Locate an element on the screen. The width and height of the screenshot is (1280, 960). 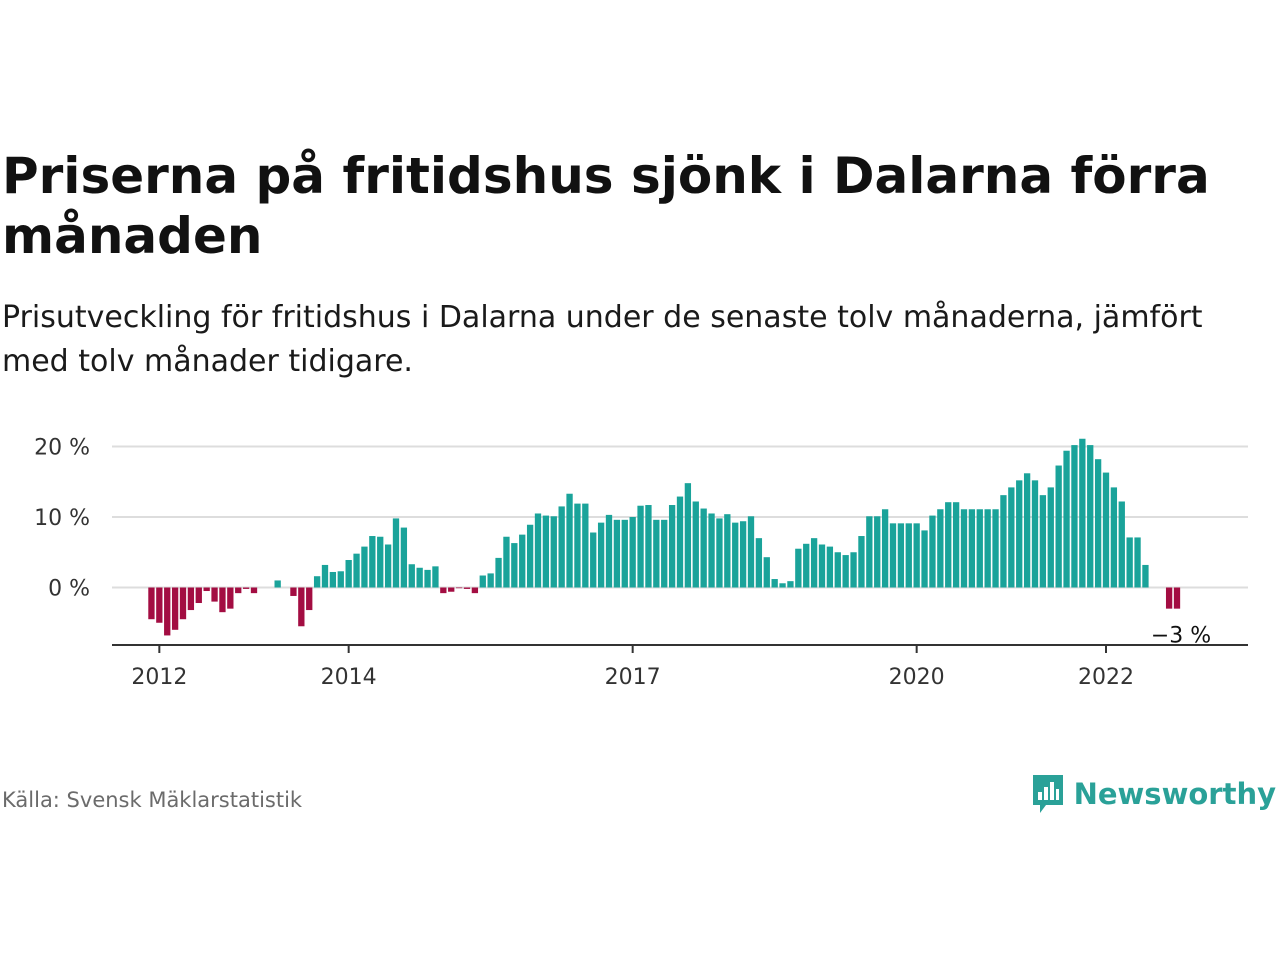
brand-name: Newsworthy is located at coordinates (1174, 794).